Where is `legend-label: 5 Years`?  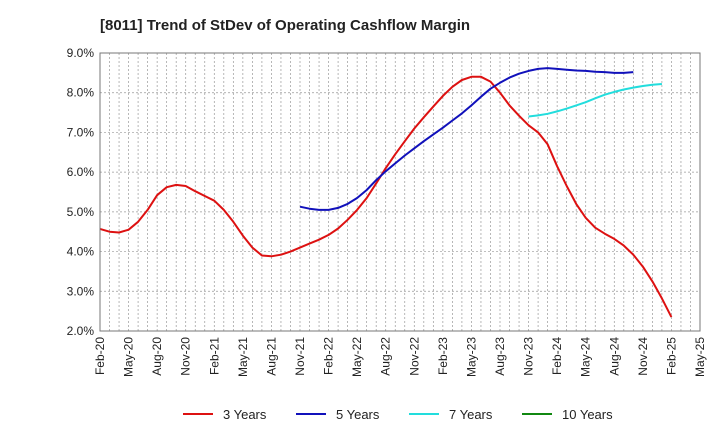
legend-label: 5 Years is located at coordinates (358, 414).